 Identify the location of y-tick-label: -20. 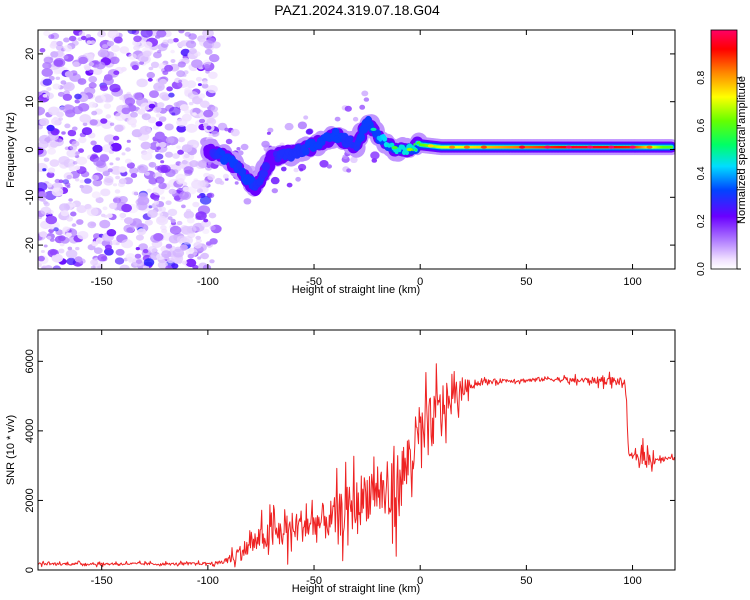
(30, 245).